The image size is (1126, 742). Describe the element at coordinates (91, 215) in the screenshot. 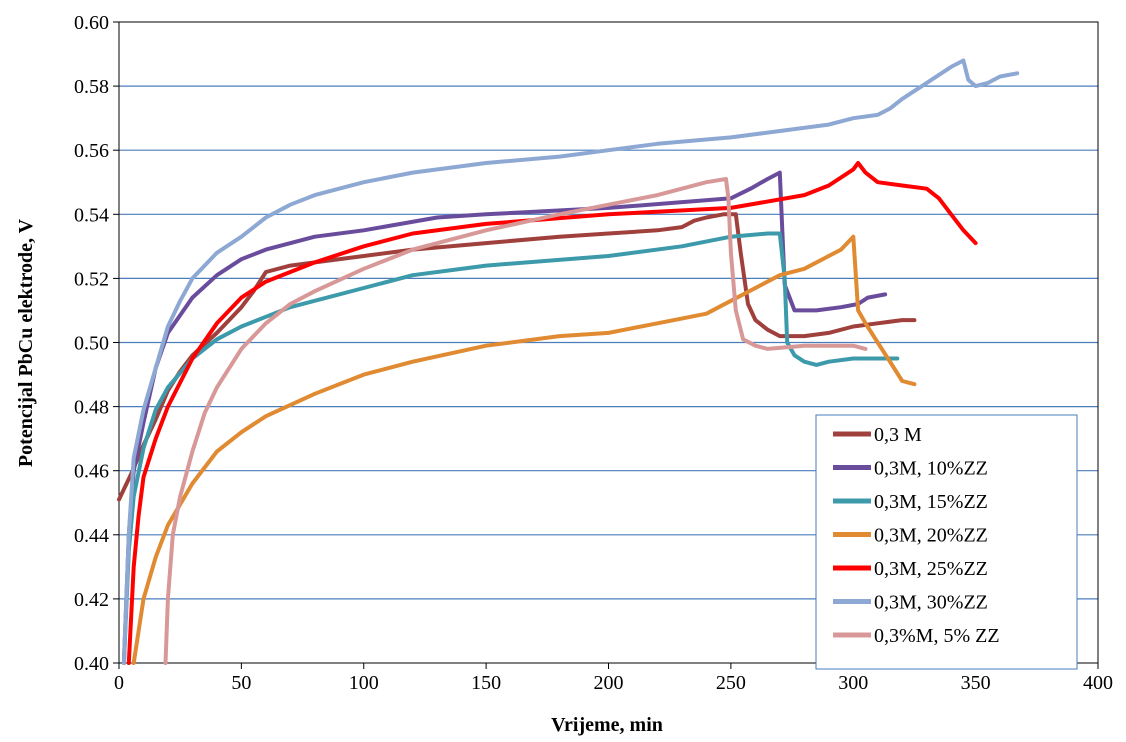

I see `y-tick-label-7: 0.54` at that location.